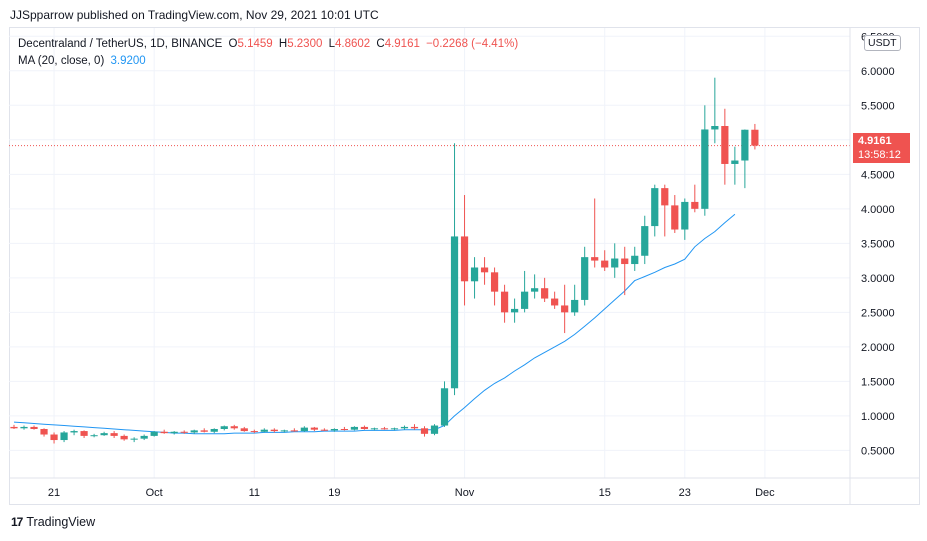 This screenshot has height=541, width=927. Describe the element at coordinates (334, 493) in the screenshot. I see `x-tick-label: 19` at that location.